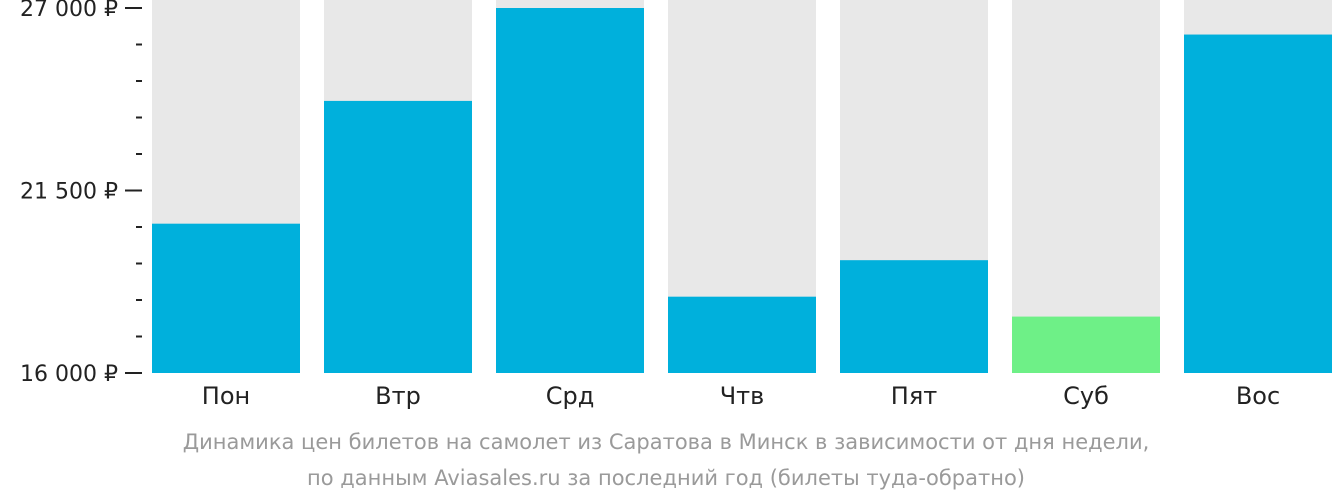 This screenshot has height=502, width=1332. I want to click on x-axis-labels: Пон Втр Срд Чтв Пят Суб Вос, so click(741, 396).